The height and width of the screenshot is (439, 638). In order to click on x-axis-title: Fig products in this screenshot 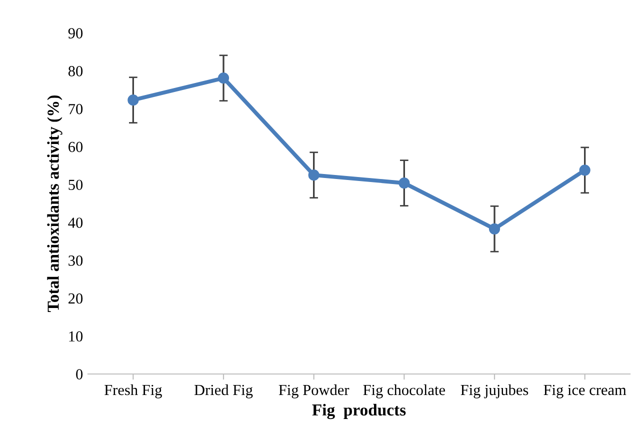, I will do `click(359, 412)`.